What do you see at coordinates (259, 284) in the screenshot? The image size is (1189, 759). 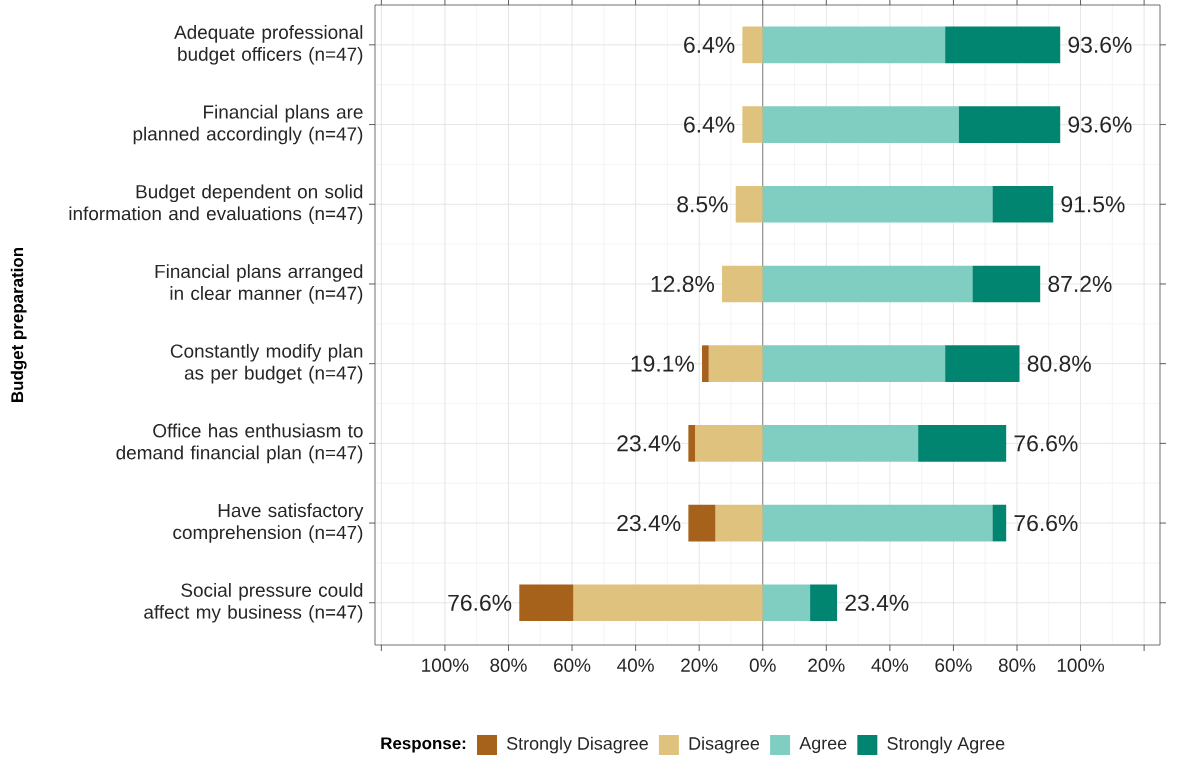 I see `y-tick-label: Financial plans arranged in clear manner (n=47)` at bounding box center [259, 284].